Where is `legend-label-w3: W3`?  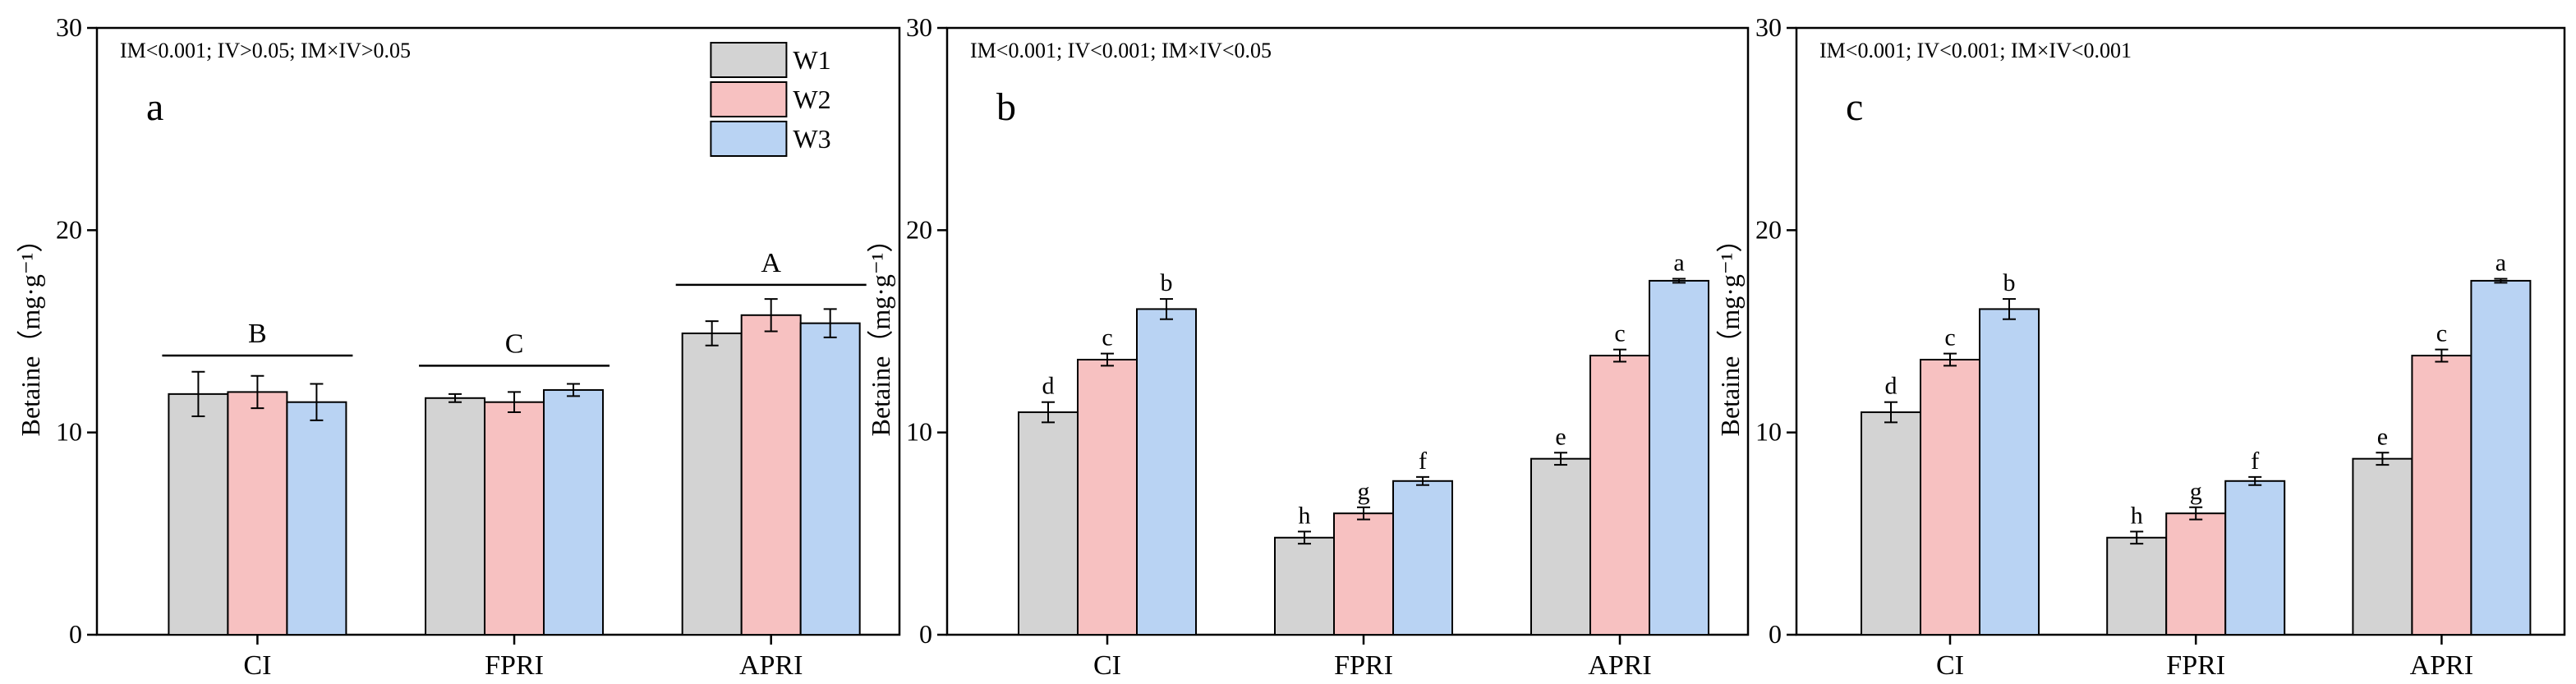 legend-label-w3: W3 is located at coordinates (812, 139).